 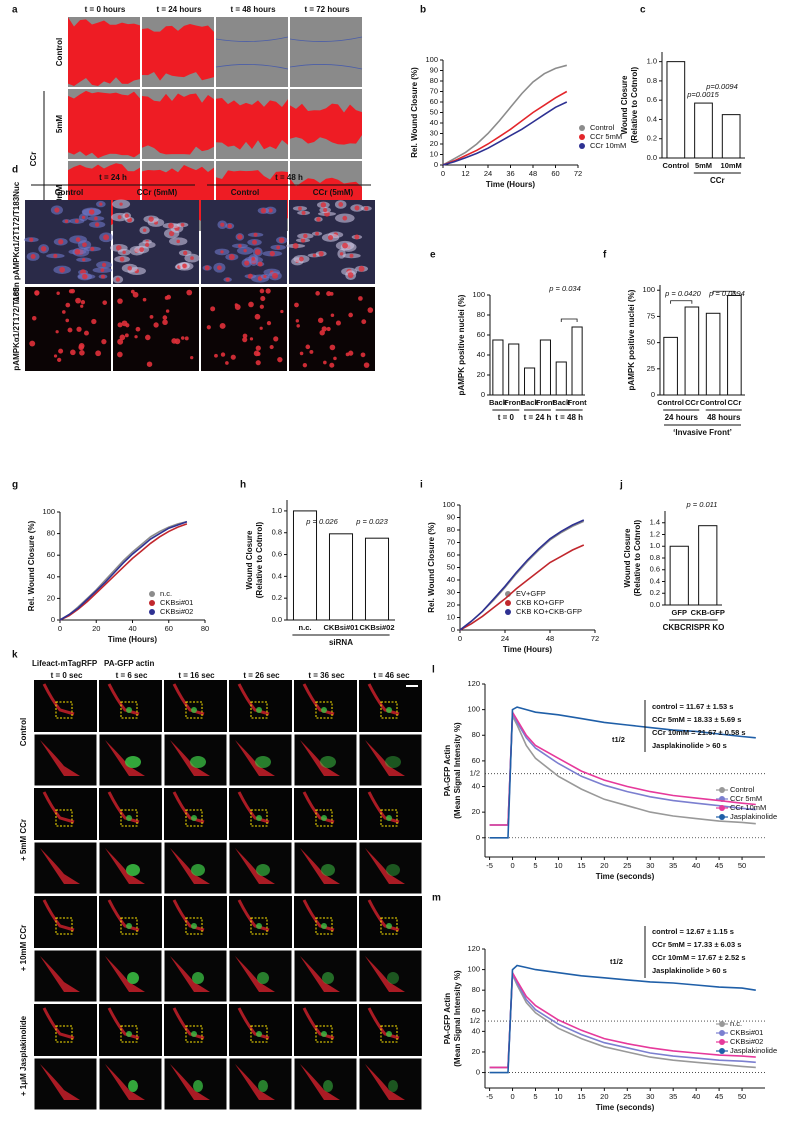 What do you see at coordinates (719, 1096) in the screenshot?
I see `x-tick-label: 45` at bounding box center [719, 1096].